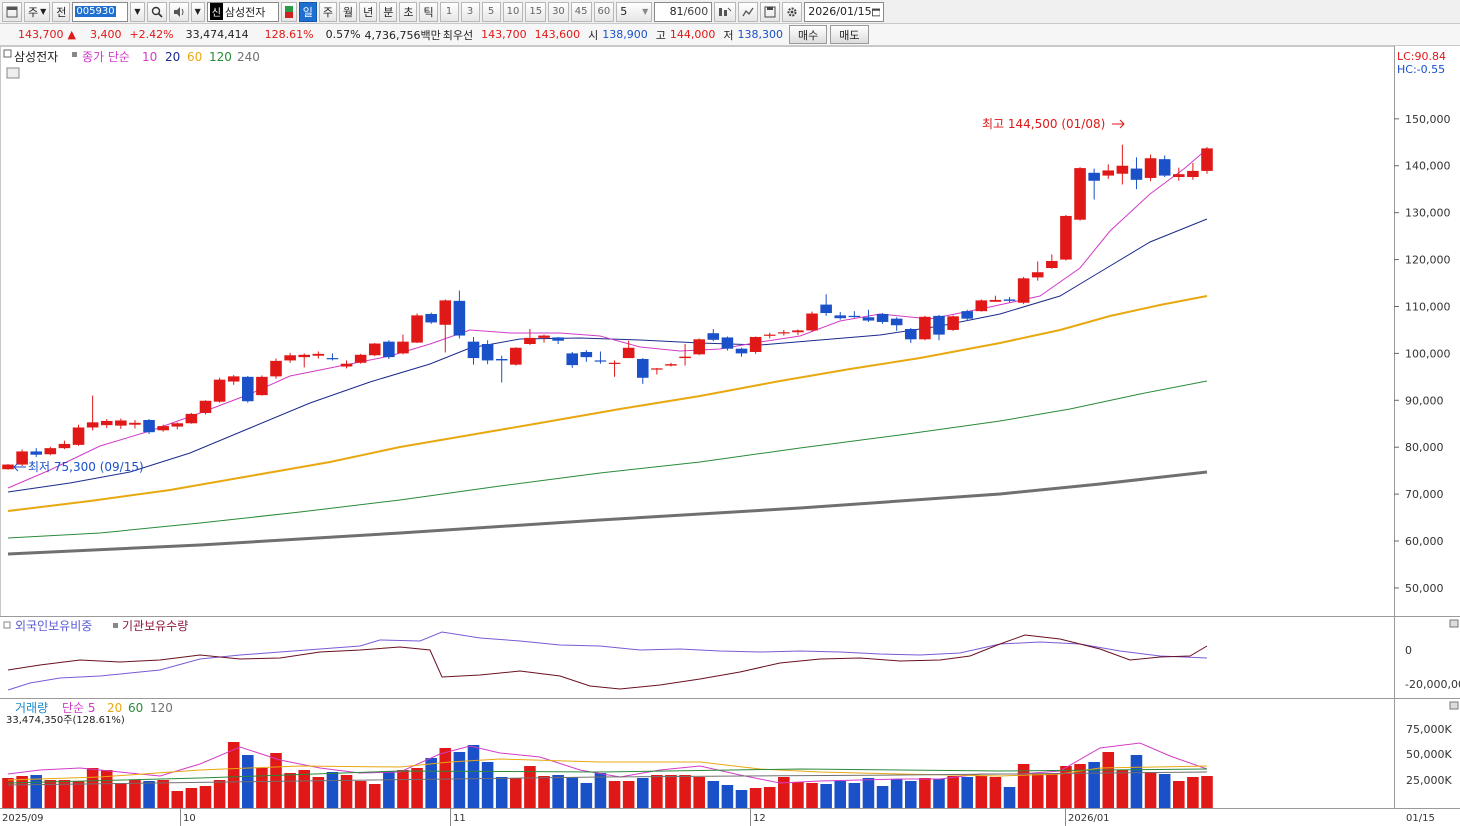  What do you see at coordinates (137, 11) in the screenshot?
I see `code-dropdown-icon: ▼` at bounding box center [137, 11].